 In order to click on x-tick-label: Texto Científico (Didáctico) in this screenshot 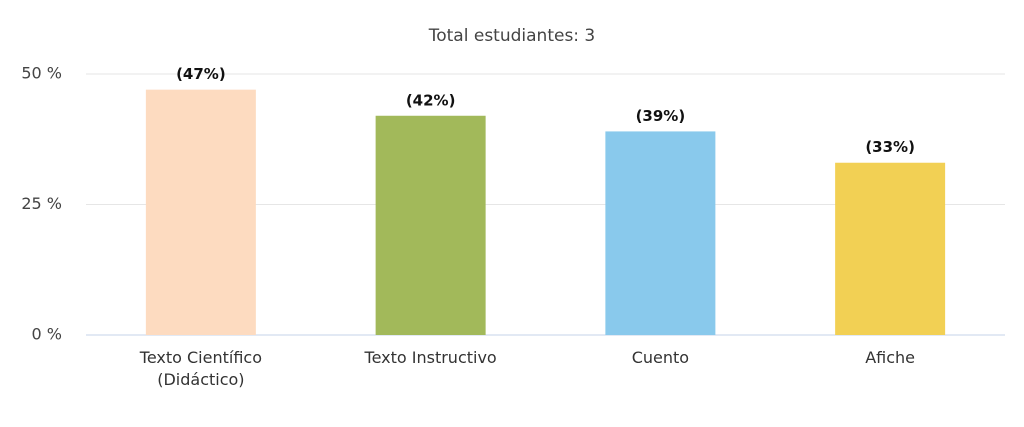, I will do `click(200, 368)`.